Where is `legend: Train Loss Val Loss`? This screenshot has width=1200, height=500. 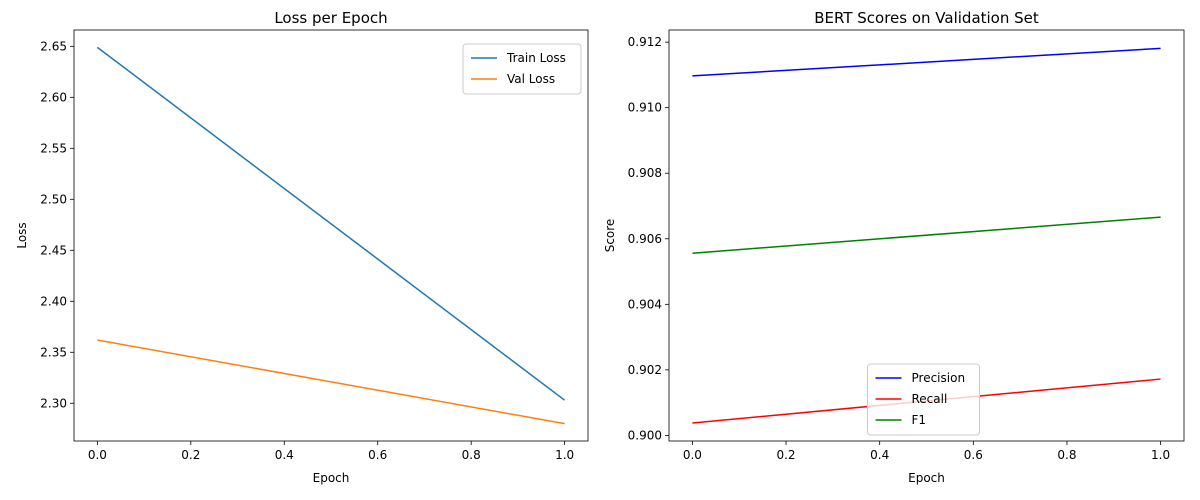
legend: Train Loss Val Loss is located at coordinates (522, 69).